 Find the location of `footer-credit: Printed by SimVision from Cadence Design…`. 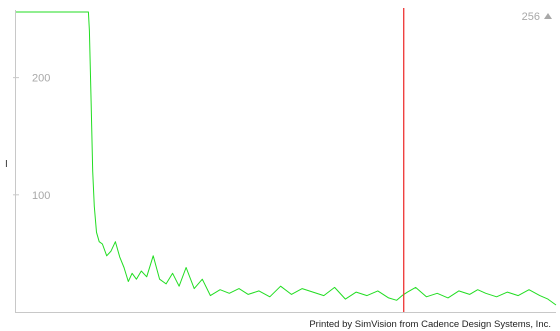

footer-credit: Printed by SimVision from Cadence Design… is located at coordinates (430, 324).